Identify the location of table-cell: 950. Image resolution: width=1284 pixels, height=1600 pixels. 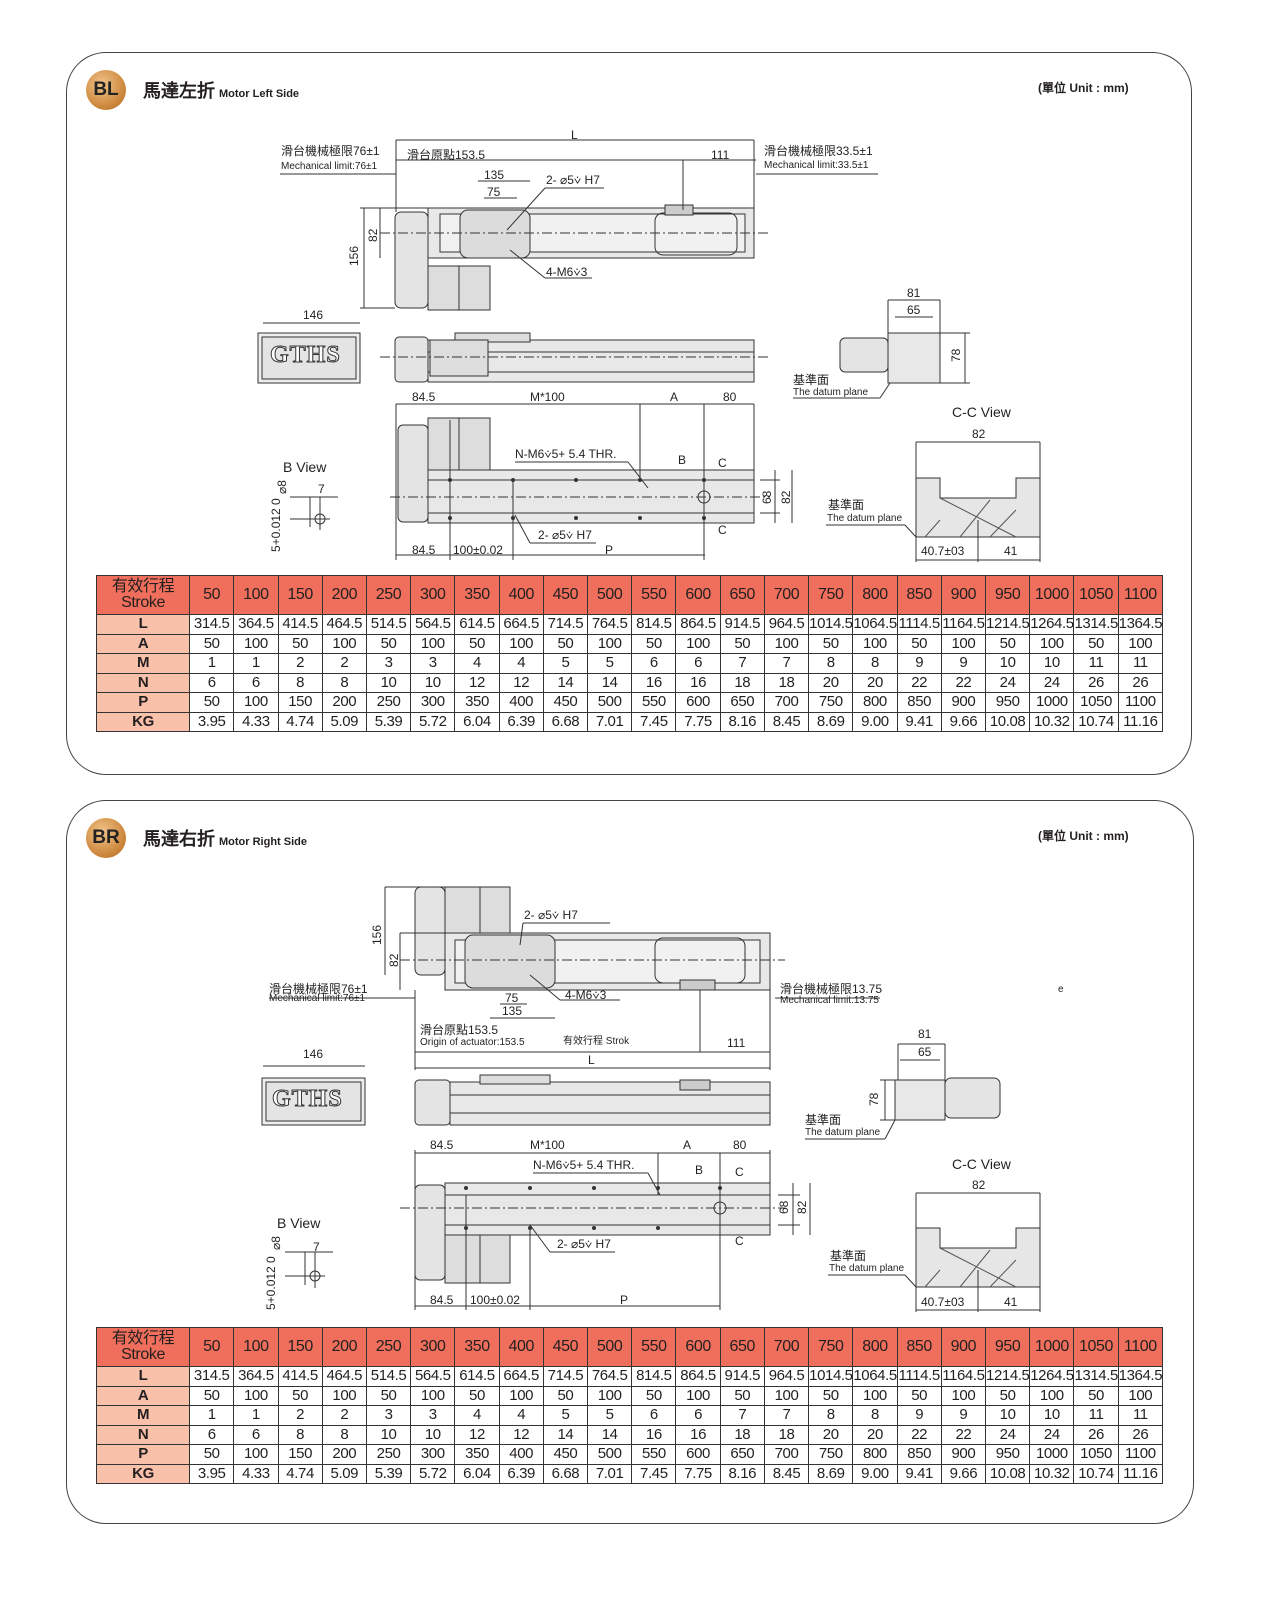
(1007, 1454).